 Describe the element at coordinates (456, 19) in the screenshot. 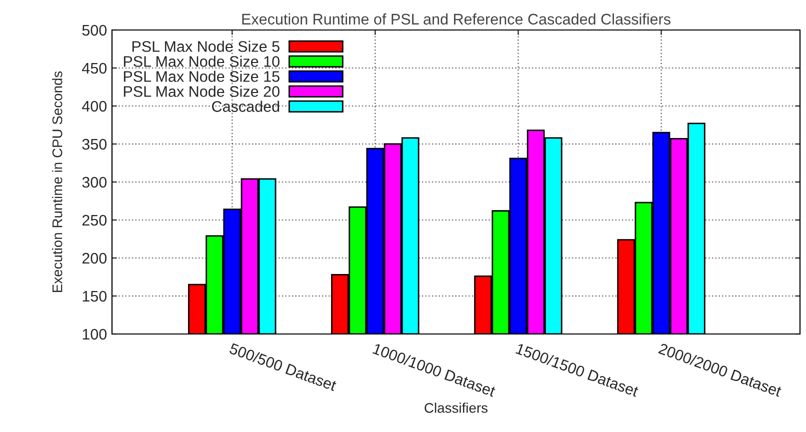

I see `chart-title: Execution Runtime of PSL and Reference Cascaded Classifiers` at that location.